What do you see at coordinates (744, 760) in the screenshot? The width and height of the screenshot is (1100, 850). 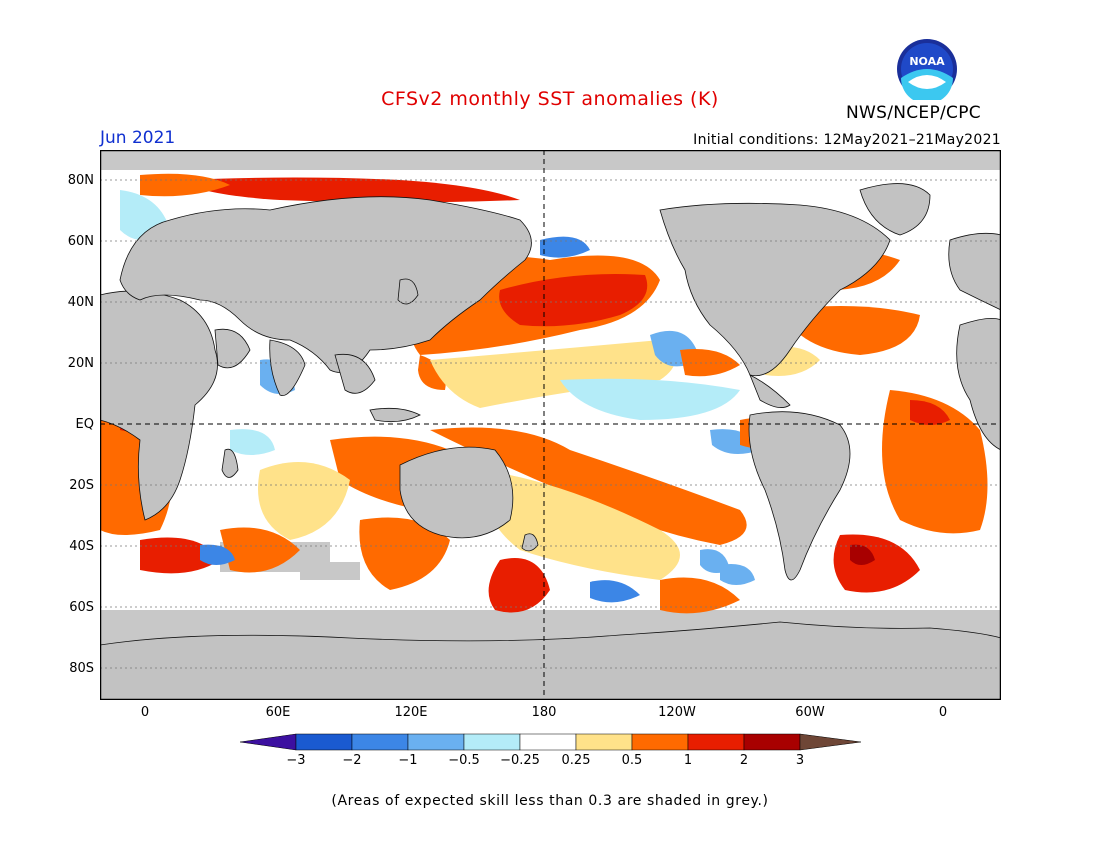 I see `legend-tick-2: 2` at bounding box center [744, 760].